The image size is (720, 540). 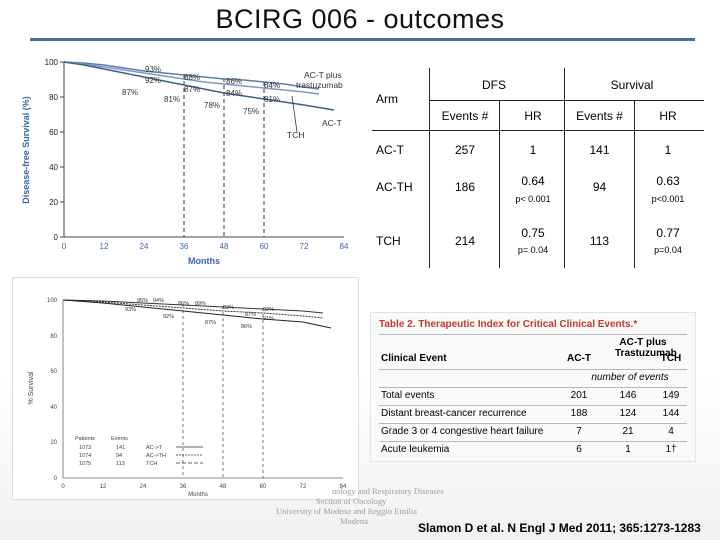 I want to click on title-underline, so click(x=362, y=39).